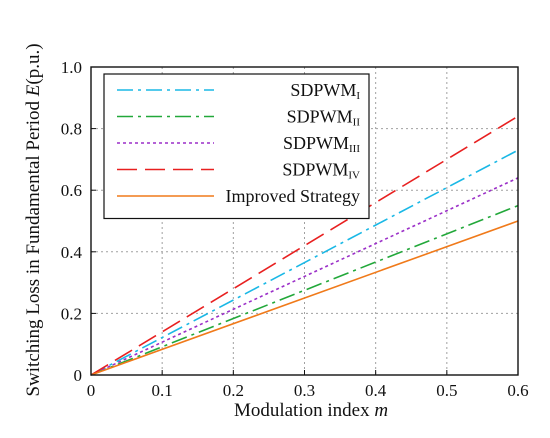  Describe the element at coordinates (304, 410) in the screenshot. I see `x-axis-title-text: Modulation index` at that location.